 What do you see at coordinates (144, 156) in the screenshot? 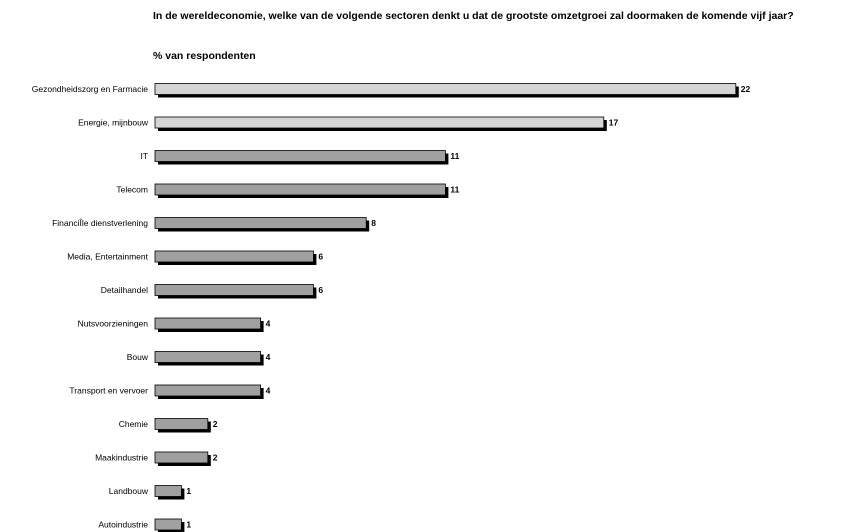
I see `category-label: IT` at bounding box center [144, 156].